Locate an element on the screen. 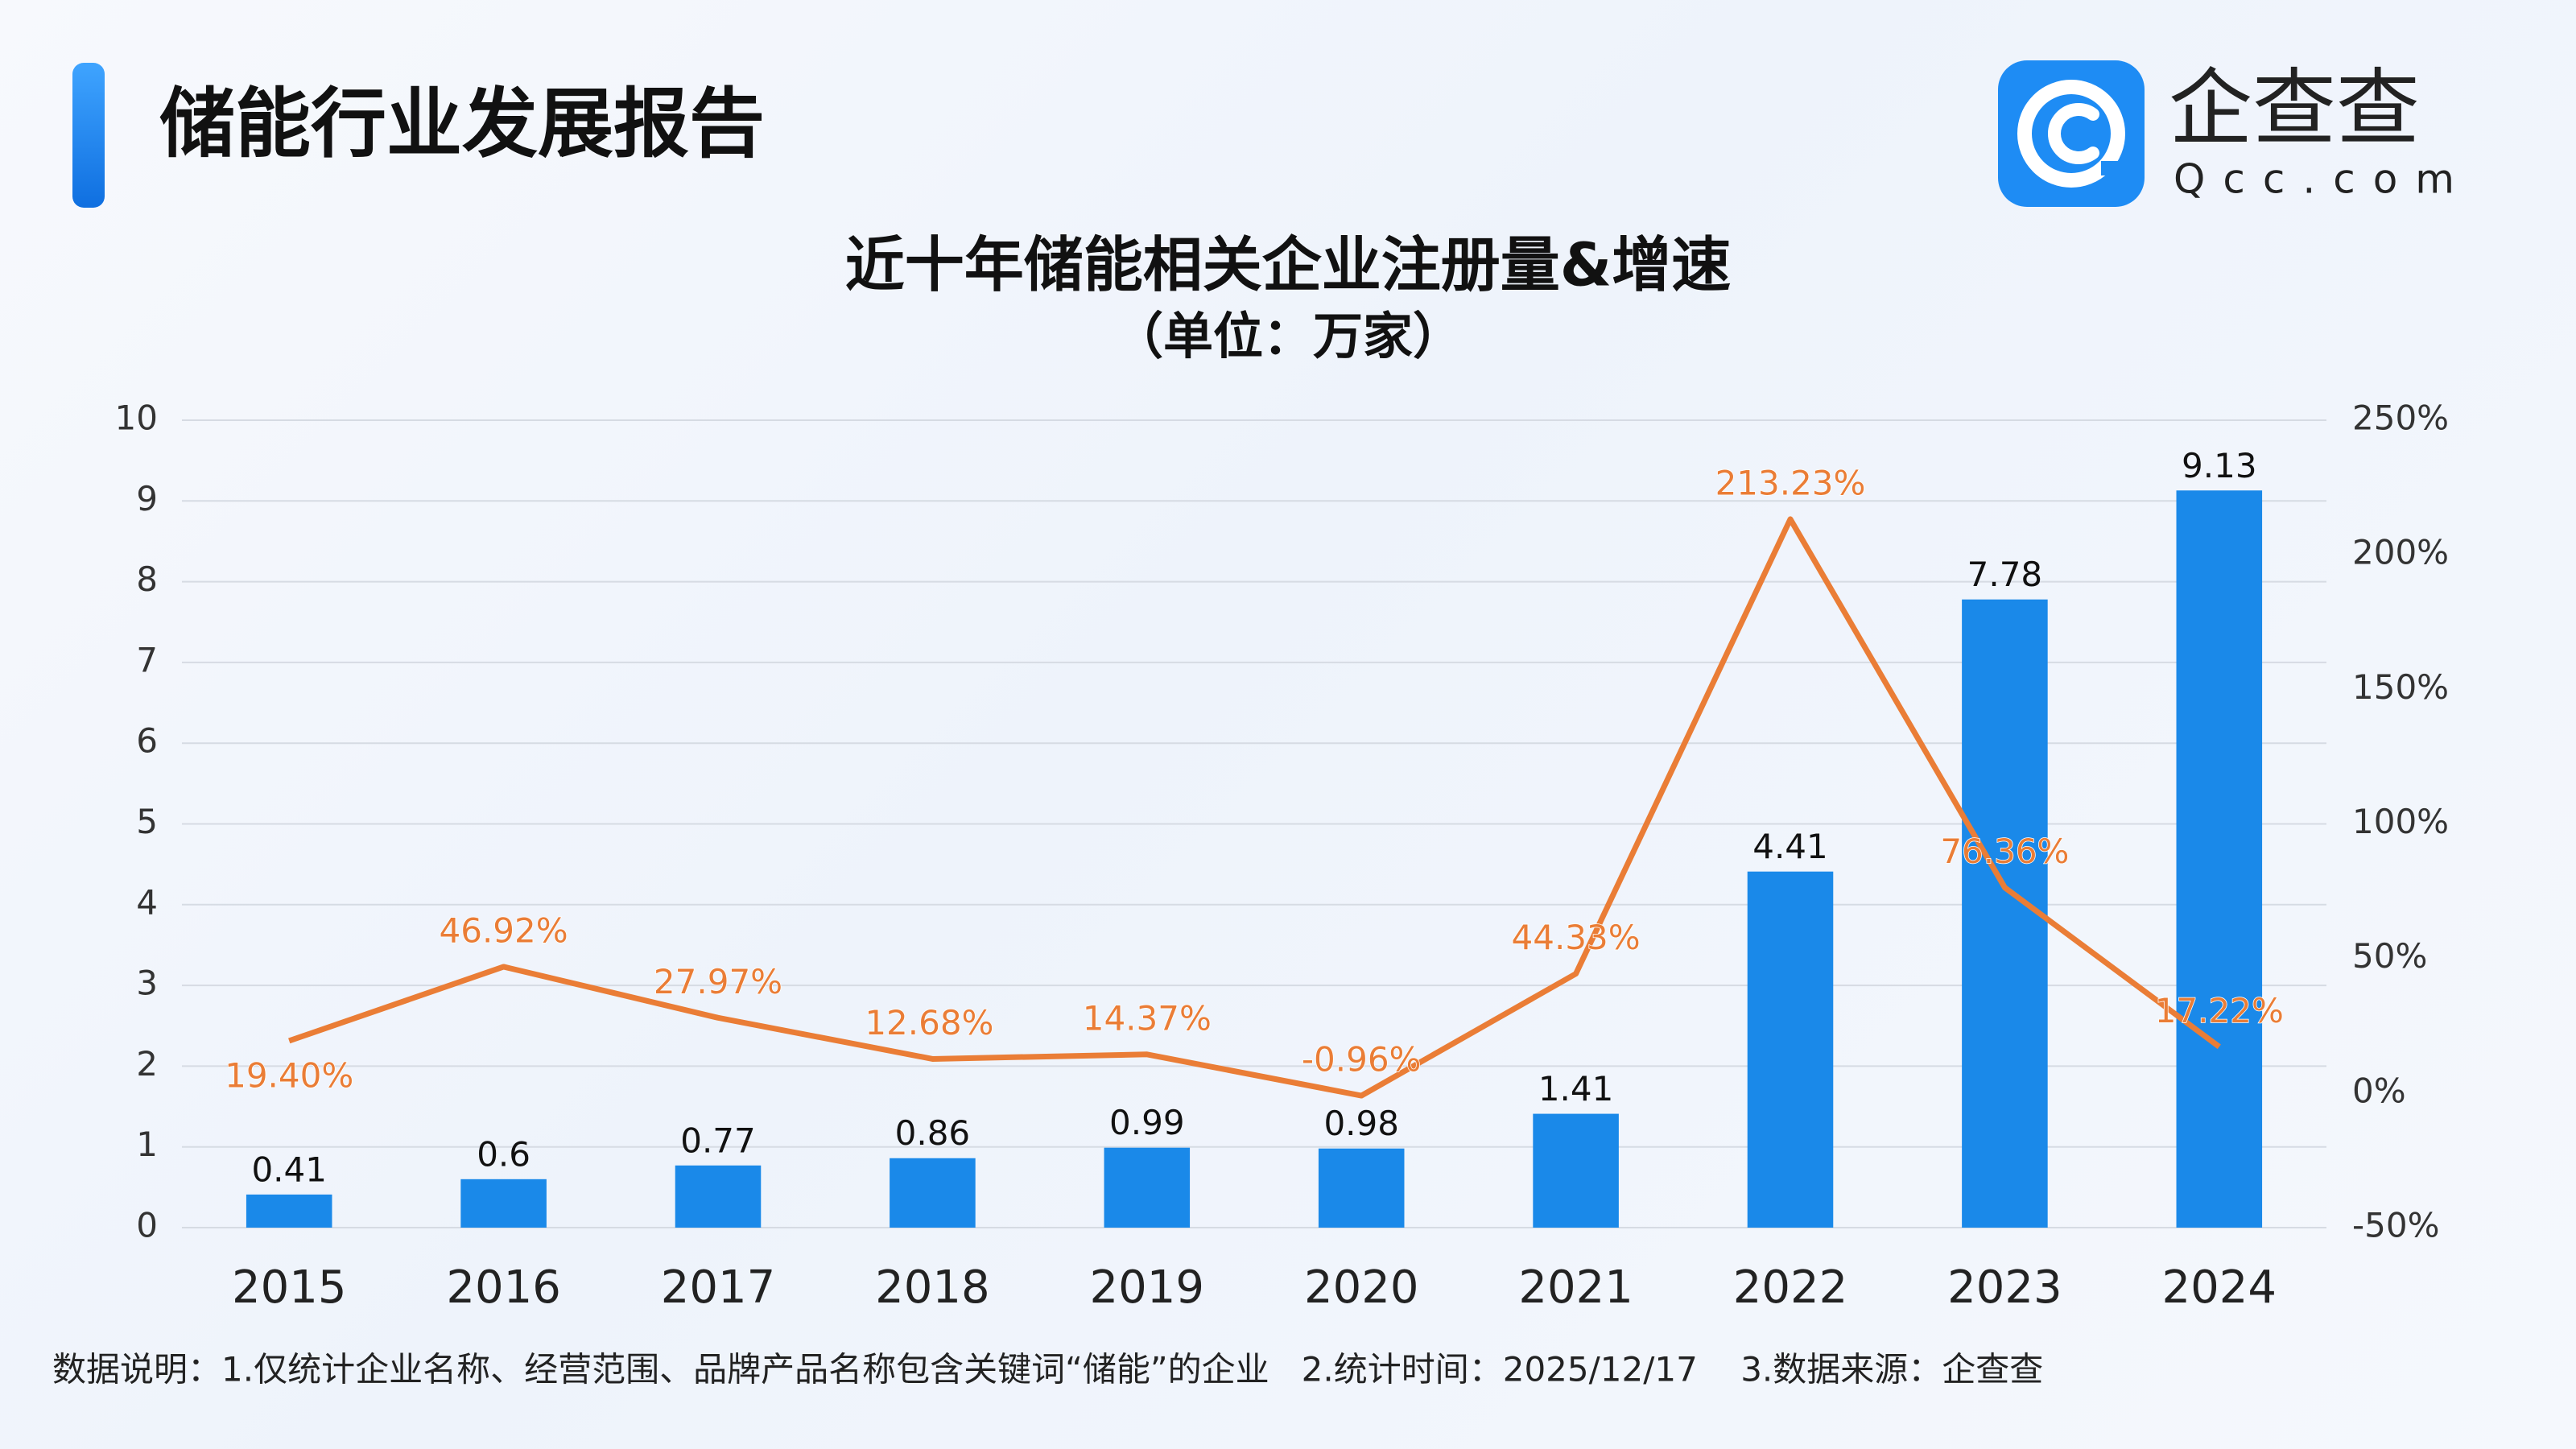  bar-value-label: 0.98 is located at coordinates (1361, 1123).